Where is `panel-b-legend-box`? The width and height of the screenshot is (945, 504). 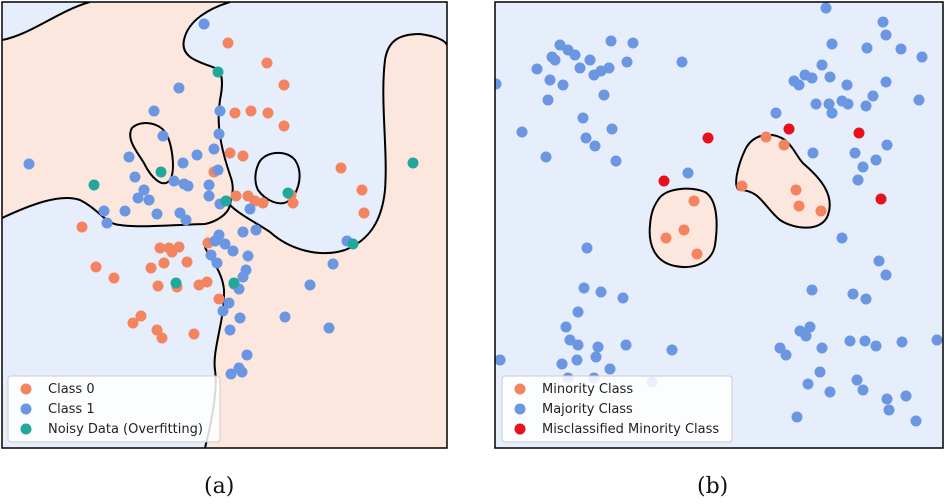 panel-b-legend-box is located at coordinates (617, 409).